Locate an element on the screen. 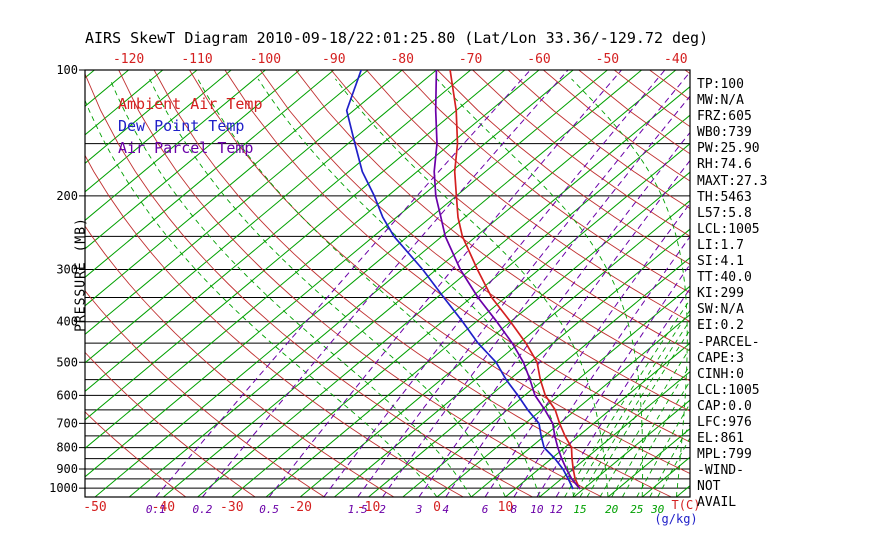 This screenshot has height=560, width=870. top-temp-tick-label: -90 is located at coordinates (333, 59).